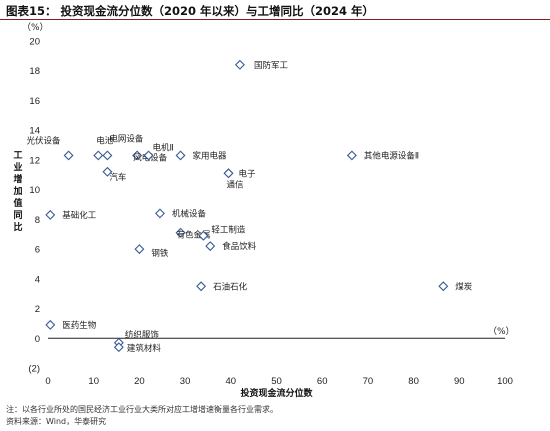 This screenshot has width=550, height=431. I want to click on title-divider, so click(275, 19).